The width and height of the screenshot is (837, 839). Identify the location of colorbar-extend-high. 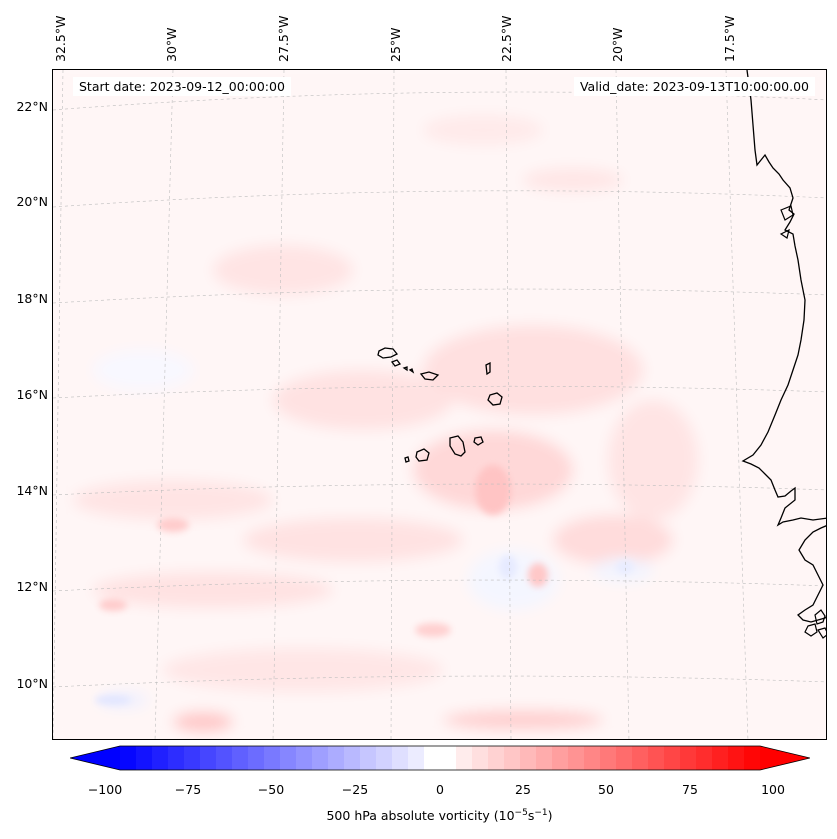
(785, 758).